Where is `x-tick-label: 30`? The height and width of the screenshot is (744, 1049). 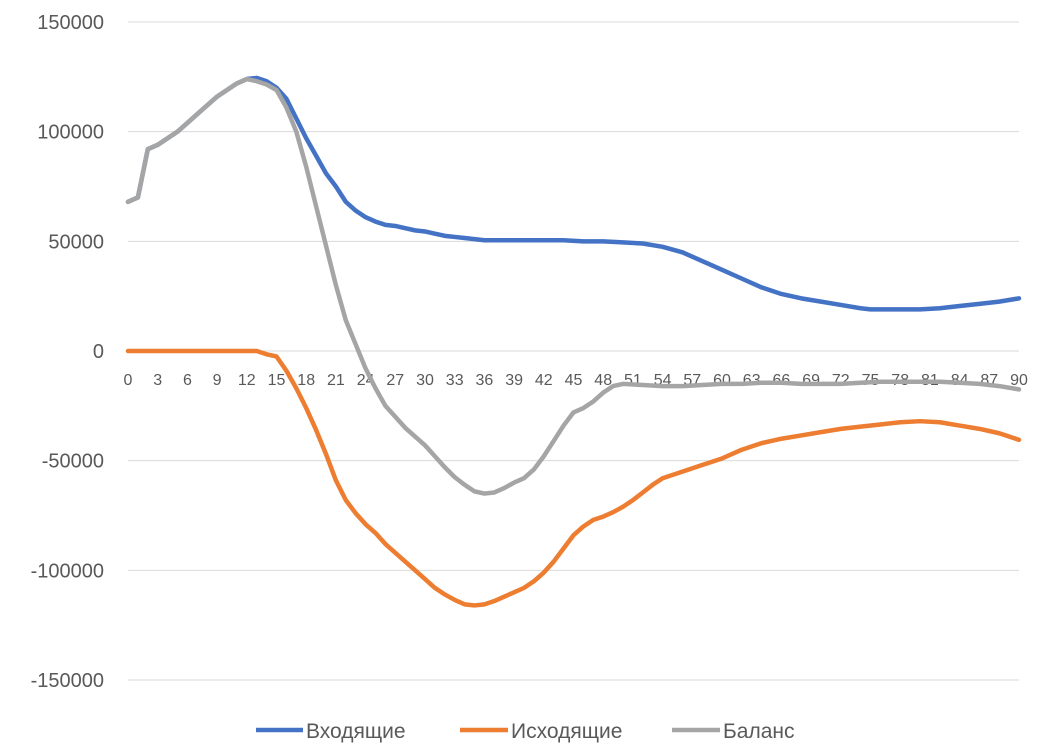
x-tick-label: 30 is located at coordinates (425, 380).